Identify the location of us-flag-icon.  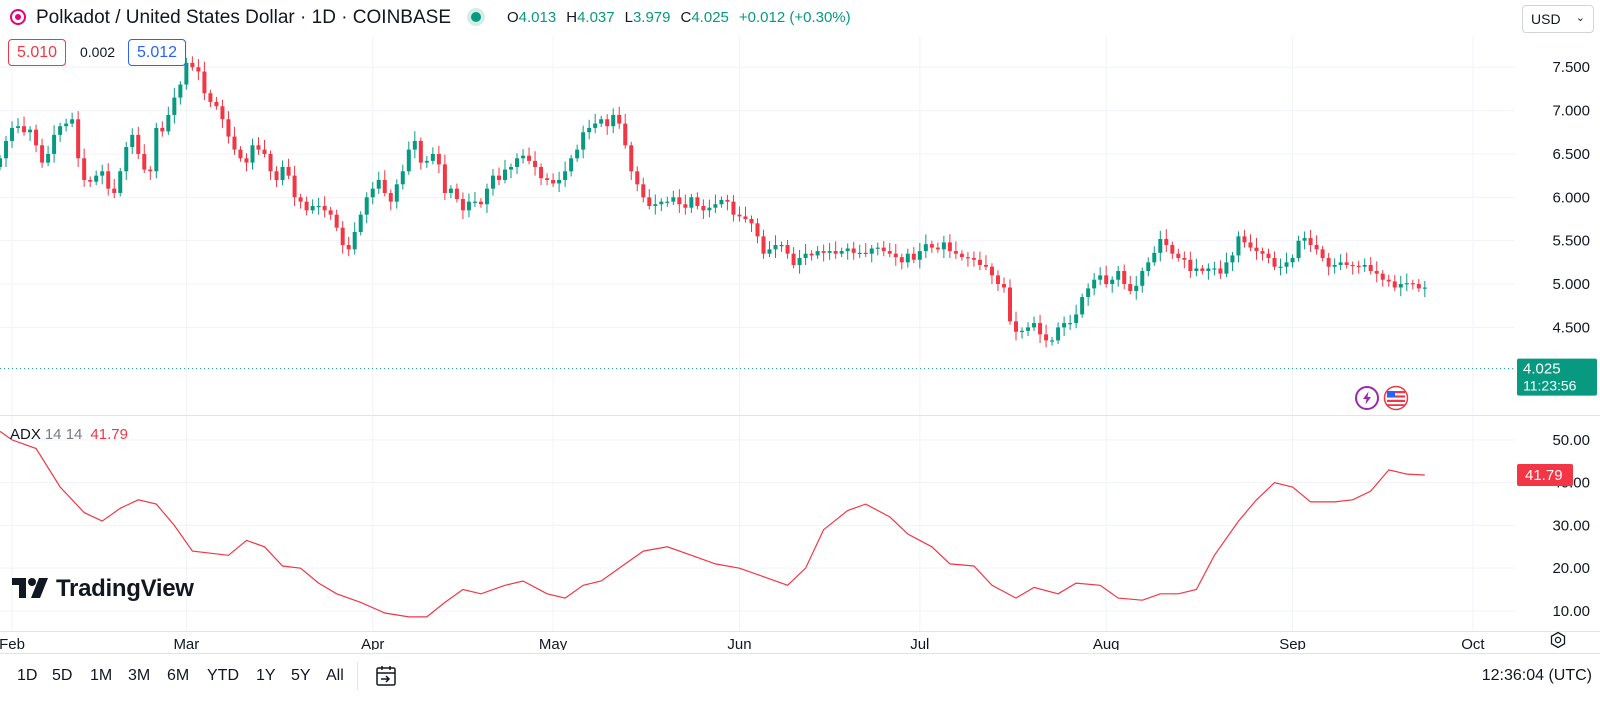
(1396, 398).